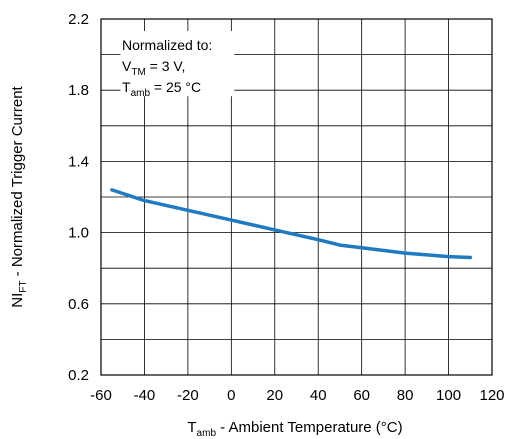  I want to click on x-tick-label: -40, so click(145, 395).